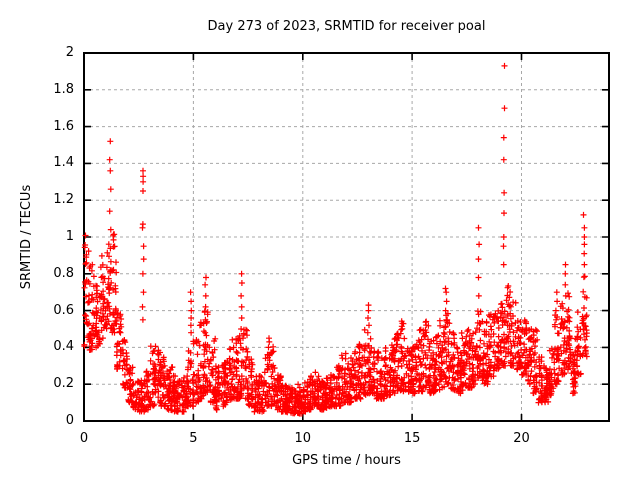  Describe the element at coordinates (69, 236) in the screenshot. I see `y-tick-label: 1` at that location.